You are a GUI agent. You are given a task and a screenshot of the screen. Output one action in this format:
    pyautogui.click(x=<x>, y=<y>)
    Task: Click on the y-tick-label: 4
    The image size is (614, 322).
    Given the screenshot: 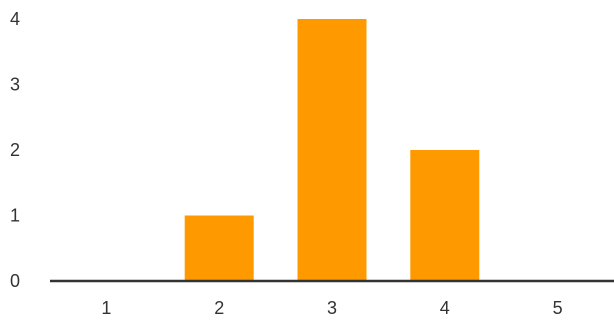 What is the action you would take?
    pyautogui.click(x=15, y=19)
    